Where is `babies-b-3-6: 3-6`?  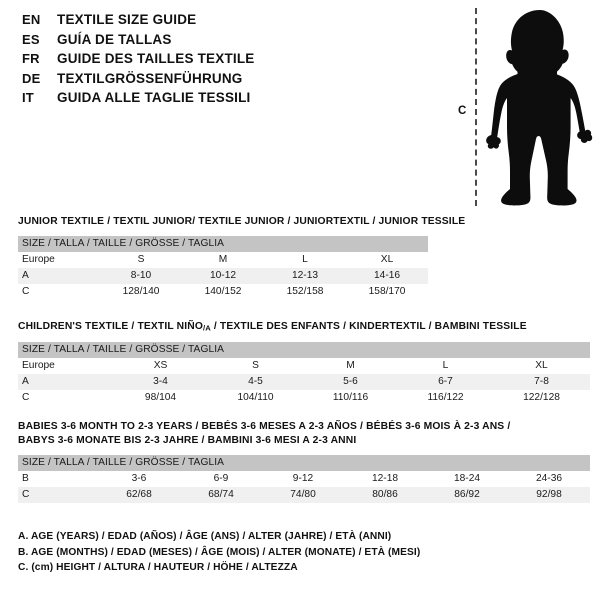 babies-b-3-6: 3-6 is located at coordinates (139, 479).